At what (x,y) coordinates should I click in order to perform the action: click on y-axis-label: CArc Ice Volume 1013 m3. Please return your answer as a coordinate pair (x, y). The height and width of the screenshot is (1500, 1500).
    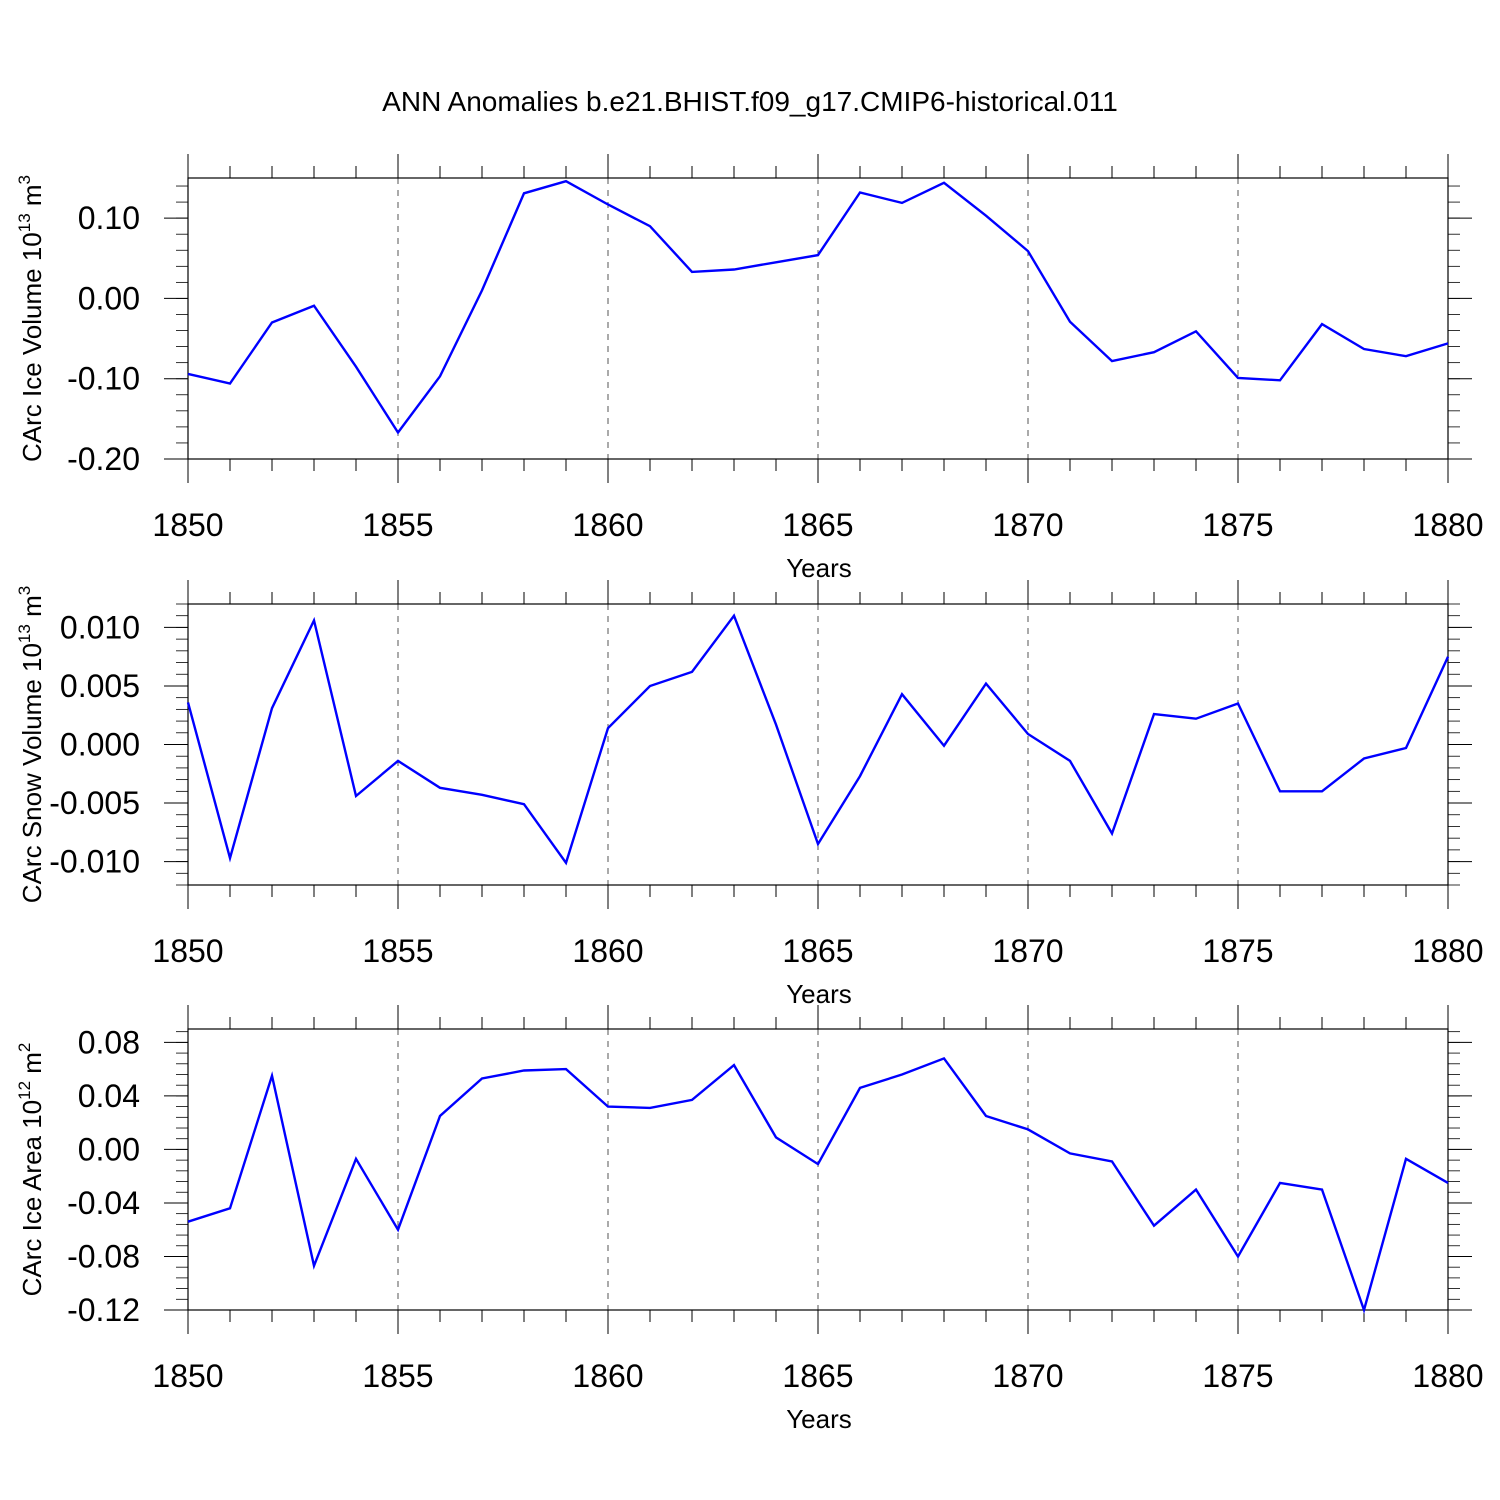
    Looking at the image, I should click on (31, 318).